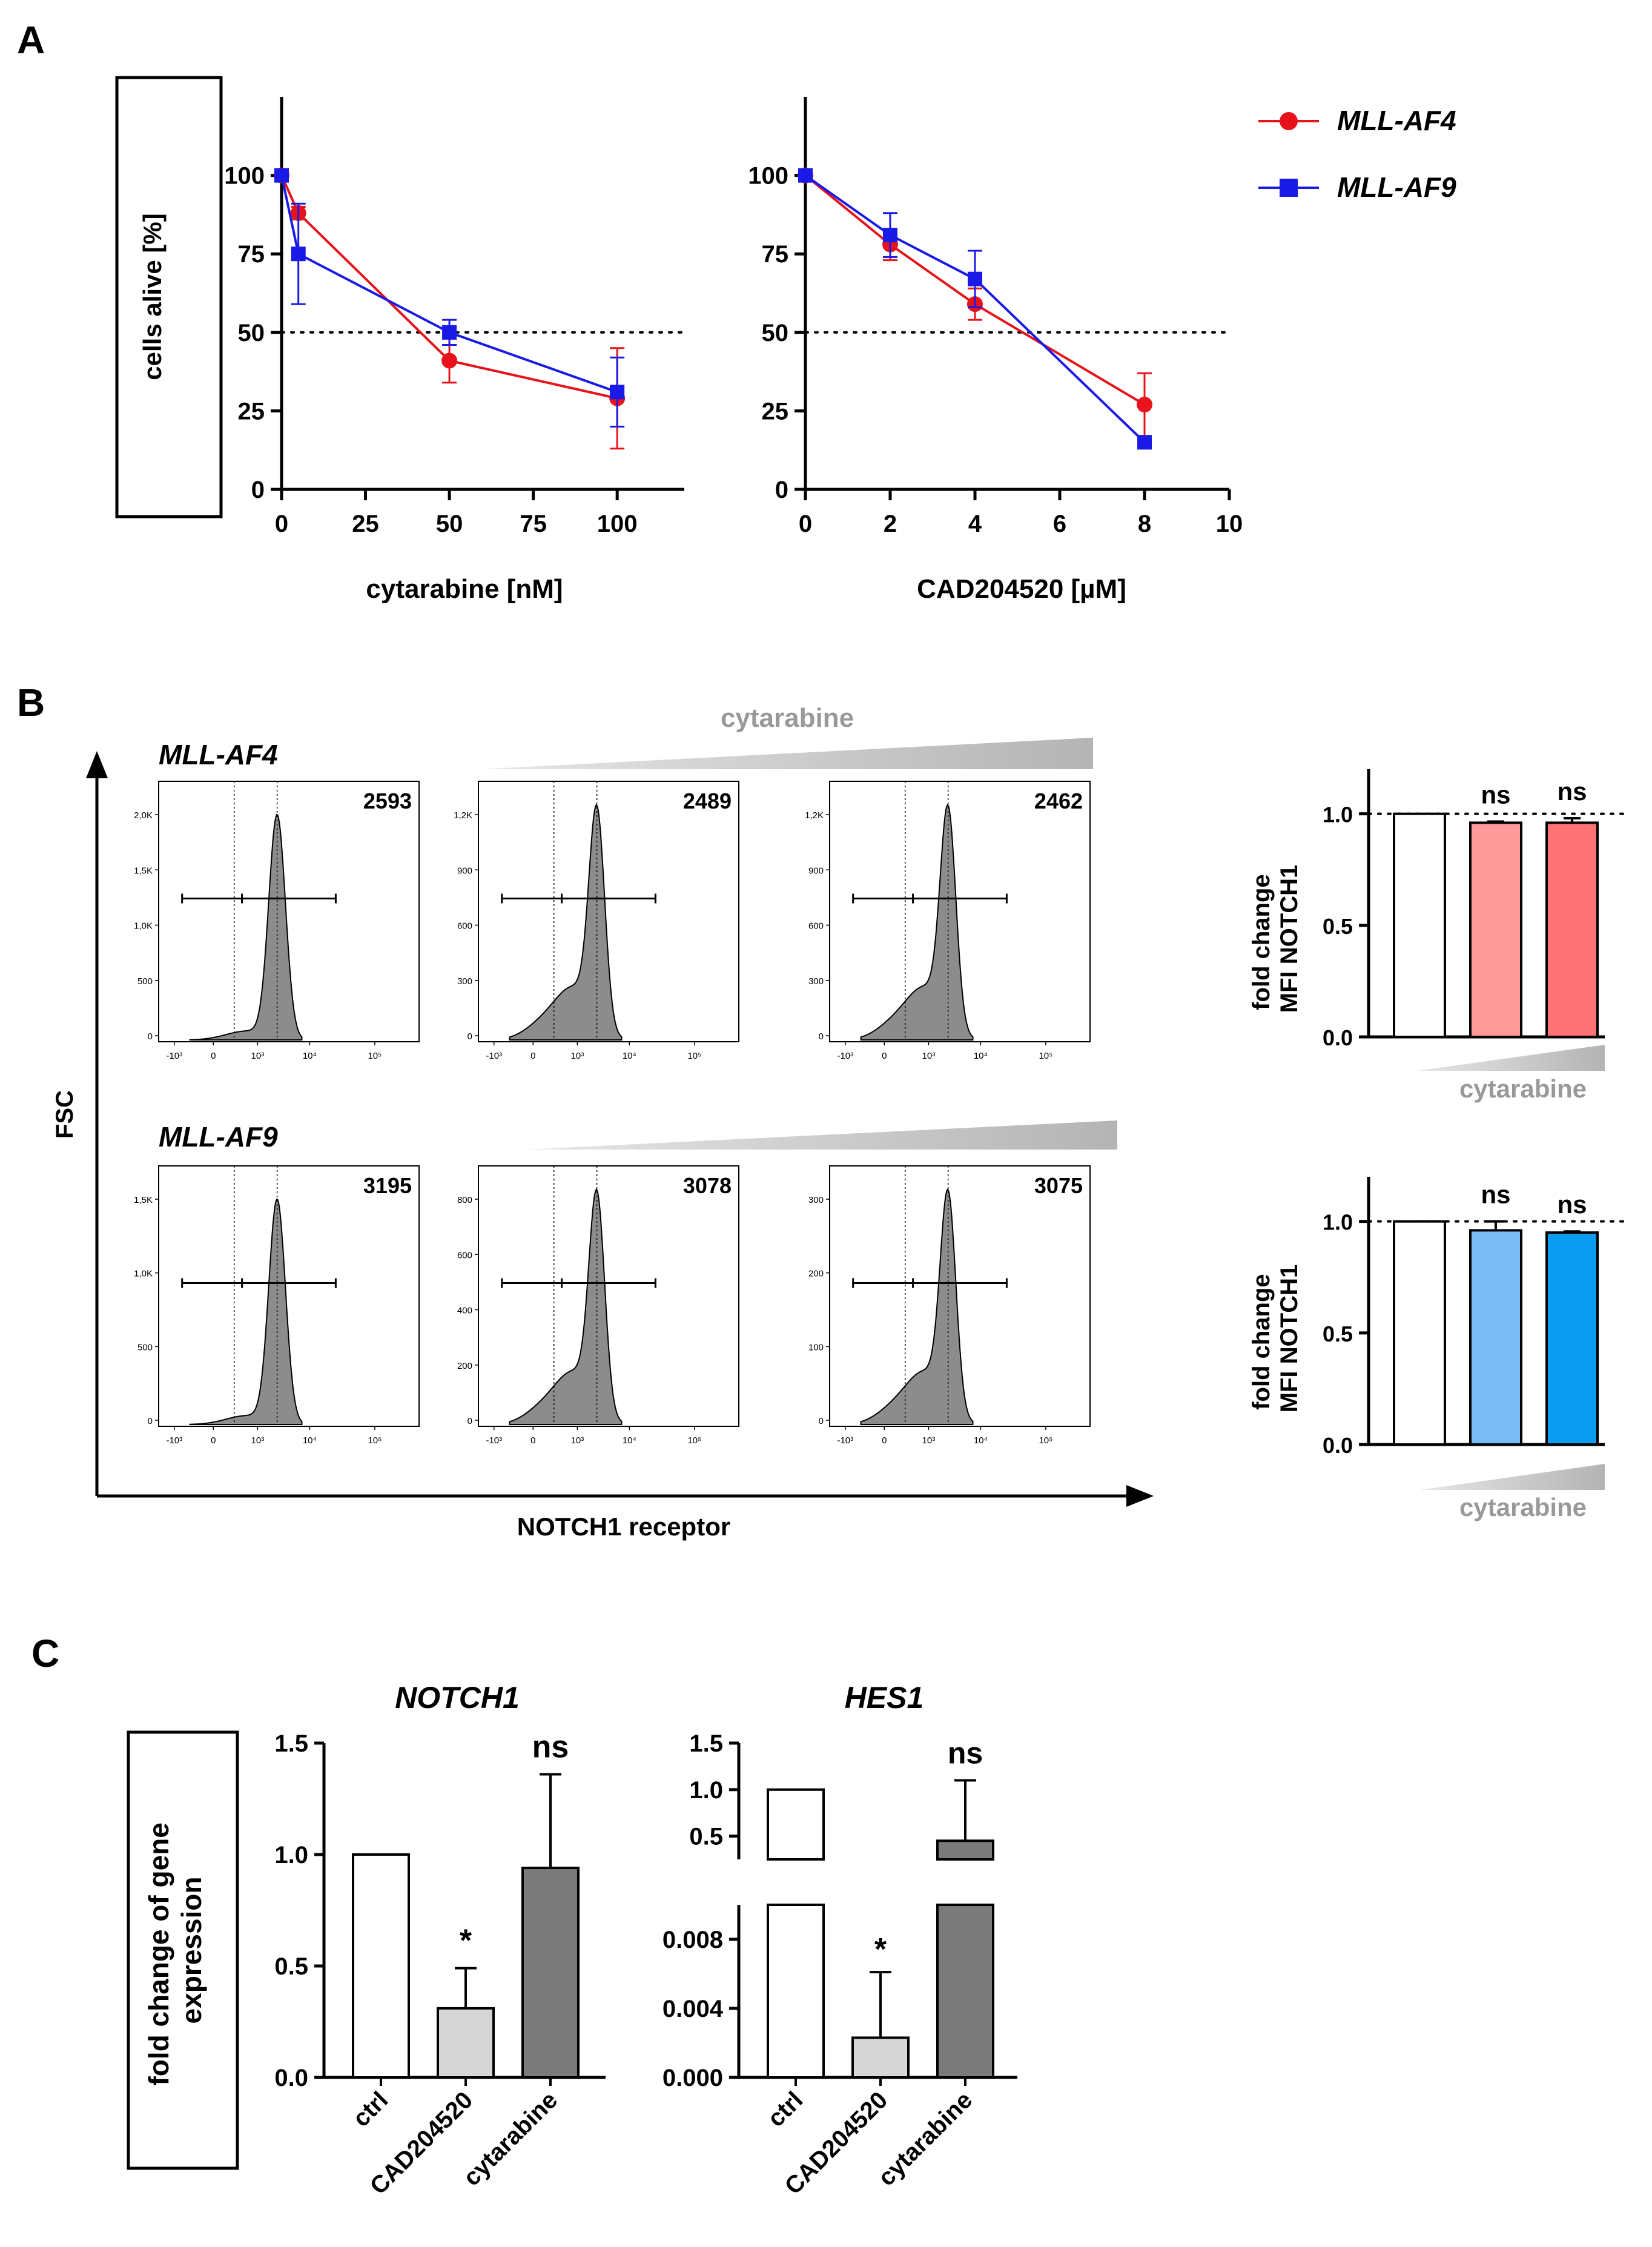 The image size is (1652, 2247). What do you see at coordinates (805, 524) in the screenshot?
I see `a2-xtick-label: 0` at bounding box center [805, 524].